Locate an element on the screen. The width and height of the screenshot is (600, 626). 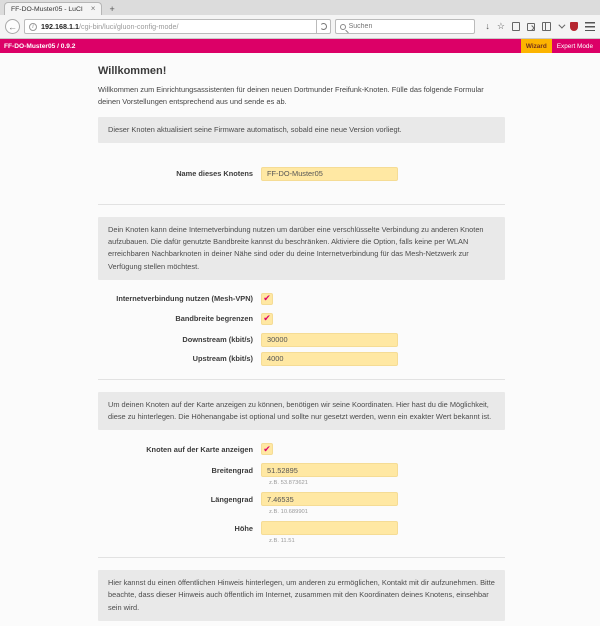
show-on-map-label: Knoten auf der Karte anzeigen is located at coordinates (199, 449).